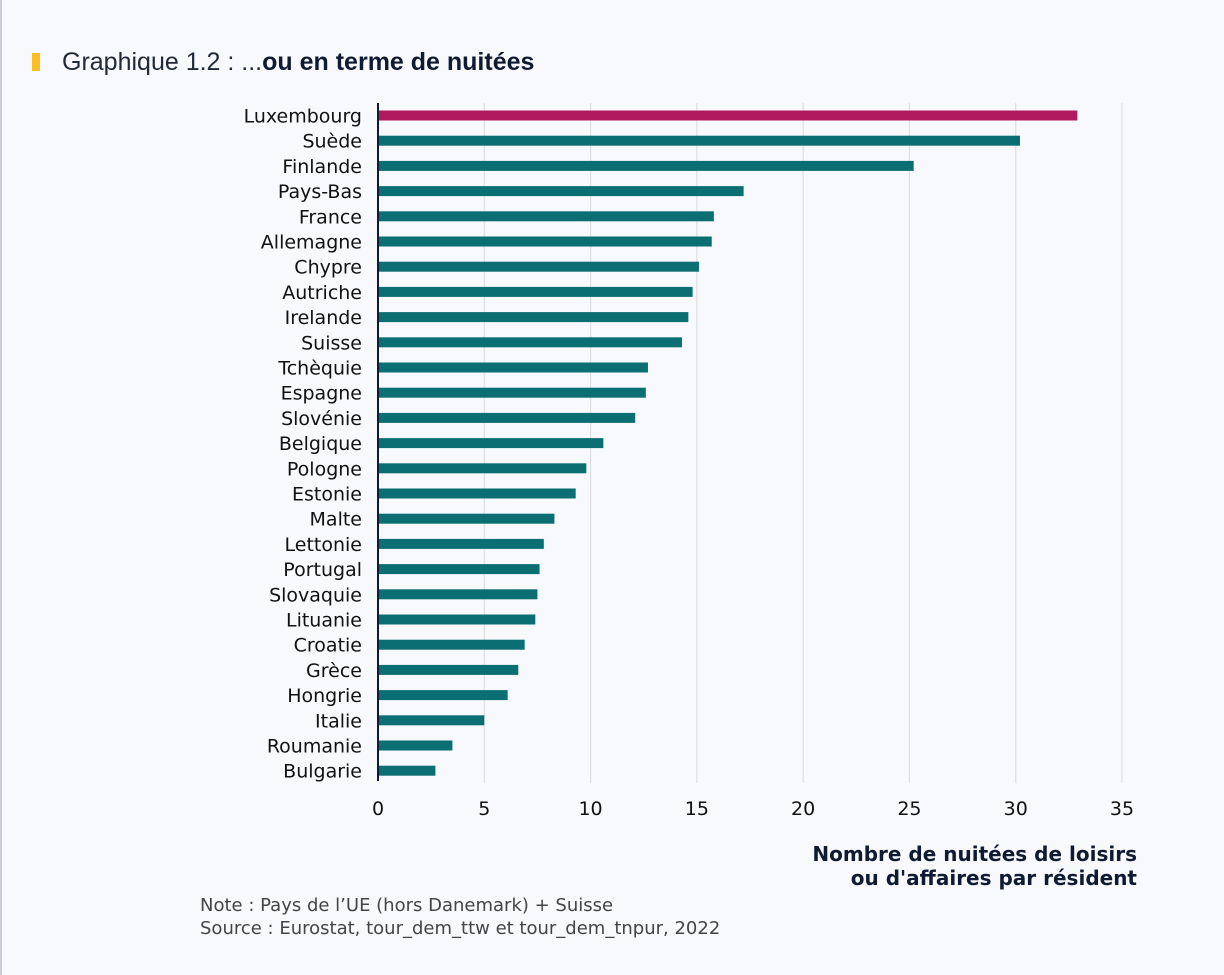  Describe the element at coordinates (323, 545) in the screenshot. I see `category-label: Lettonie` at that location.